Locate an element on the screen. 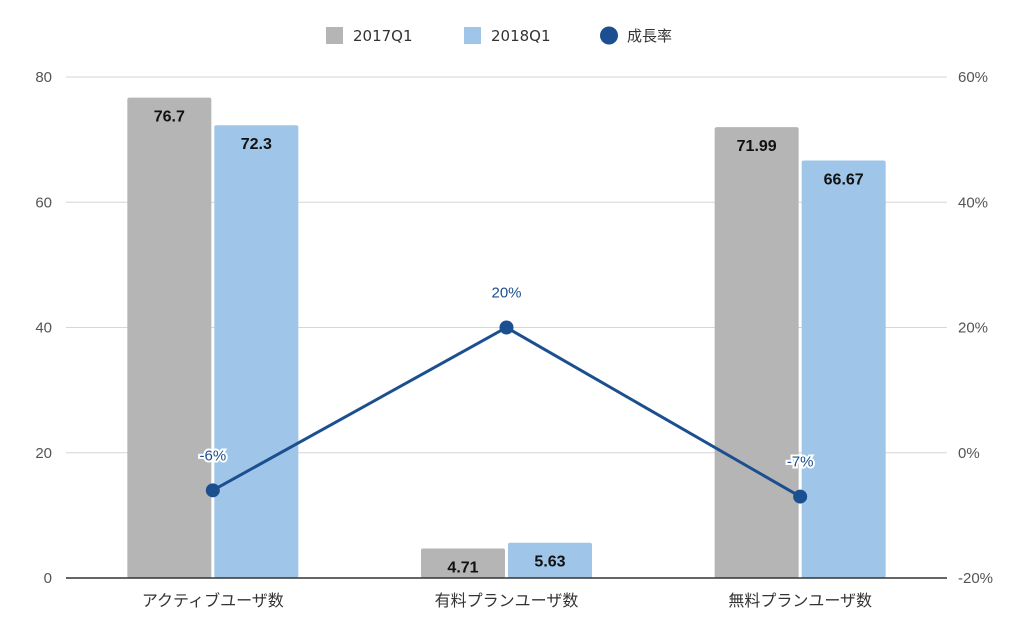 The height and width of the screenshot is (638, 1024). left-axis-tick-label: 20 is located at coordinates (43, 453).